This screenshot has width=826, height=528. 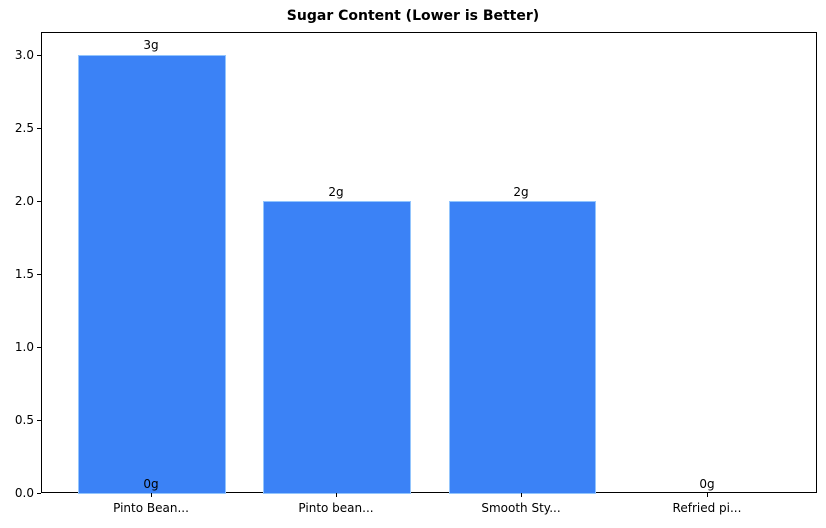 What do you see at coordinates (24, 55) in the screenshot?
I see `y-tick-label: 3.0` at bounding box center [24, 55].